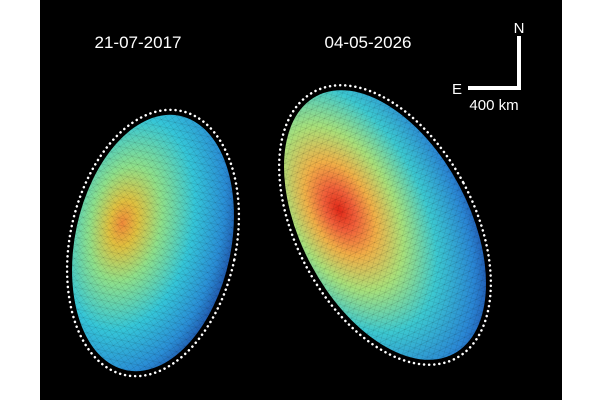 Image resolution: width=600 pixels, height=400 pixels. I want to click on date-label: 04-05-2026, so click(368, 42).